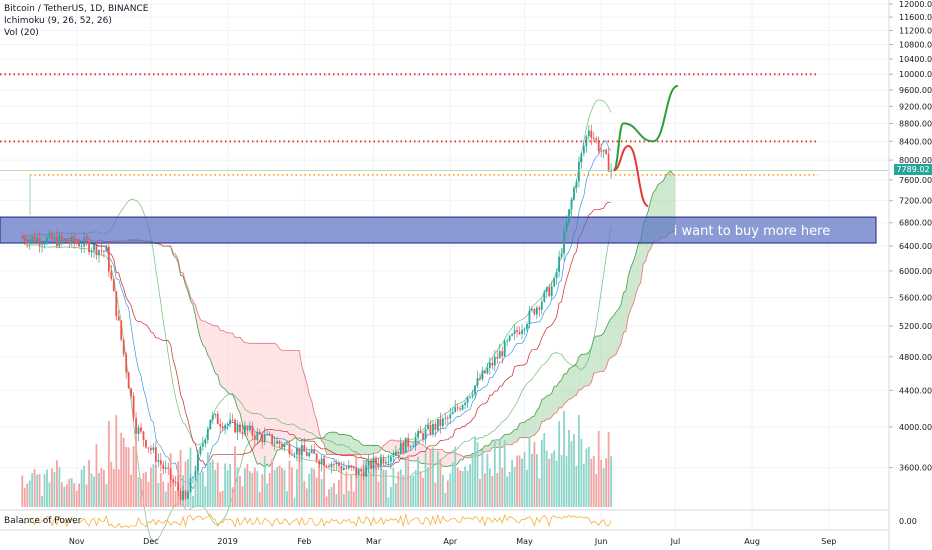  What do you see at coordinates (21, 33) in the screenshot?
I see `volume-legend: Vol (20)` at bounding box center [21, 33].